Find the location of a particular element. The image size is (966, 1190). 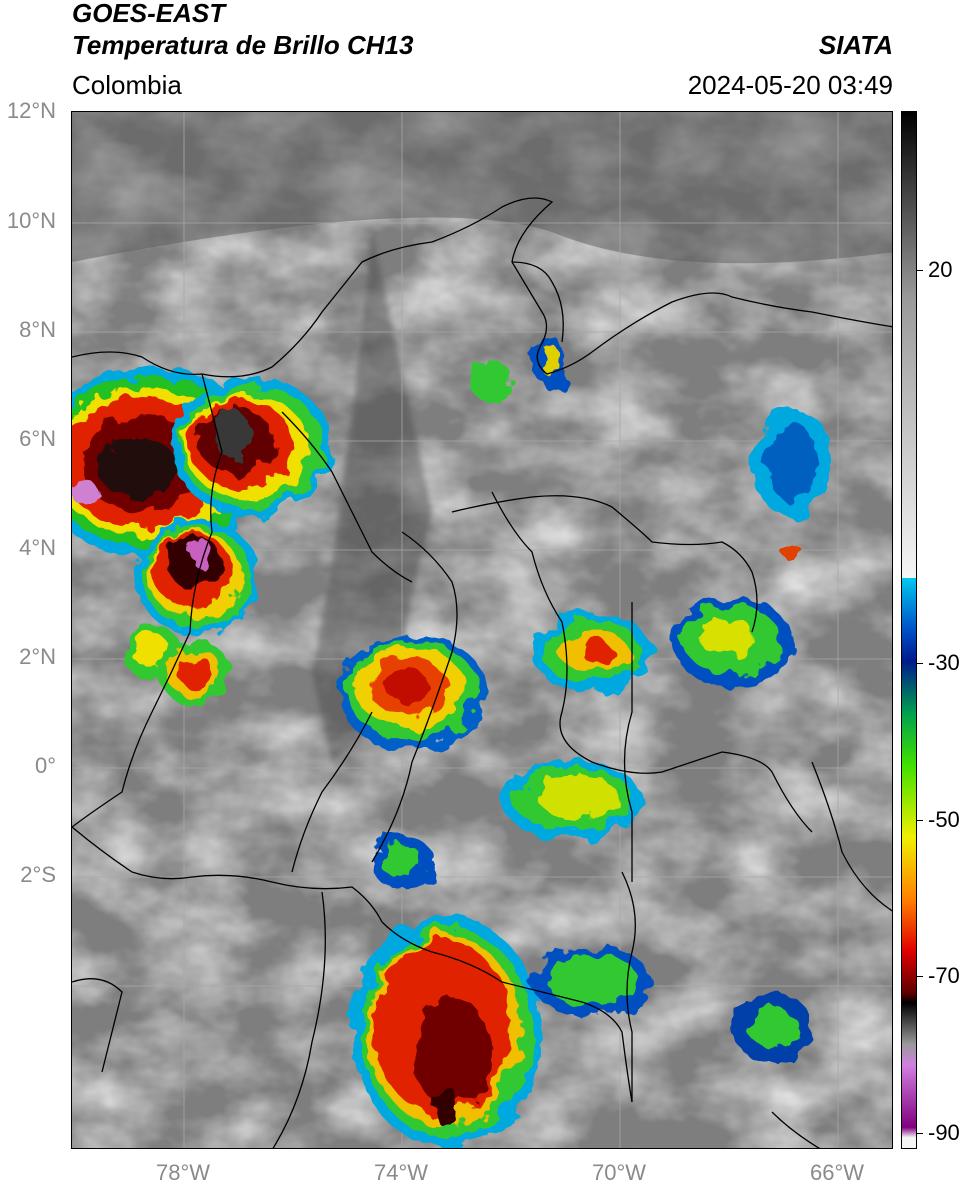

cell-maracaibo is located at coordinates (518, 369).